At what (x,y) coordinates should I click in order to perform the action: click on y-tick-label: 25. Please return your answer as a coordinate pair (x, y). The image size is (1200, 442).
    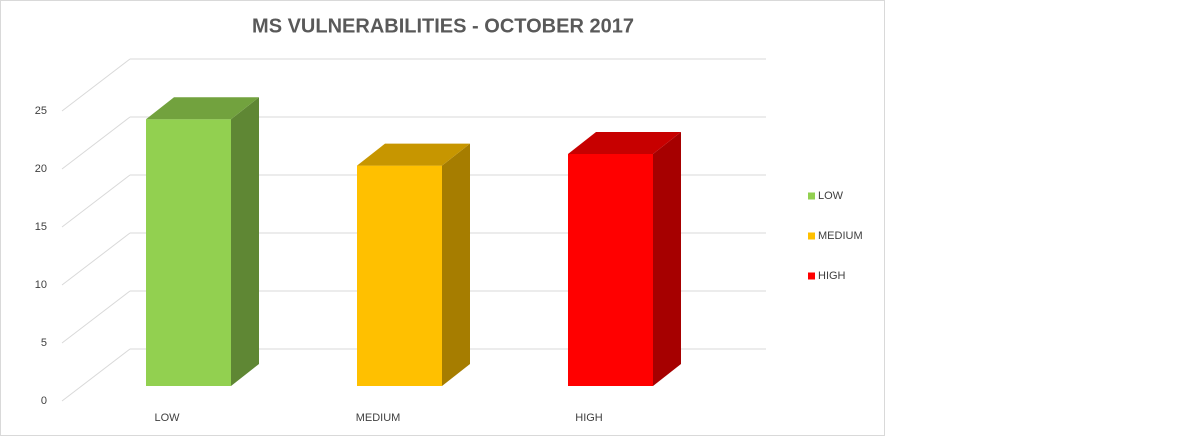
    Looking at the image, I should click on (41, 111).